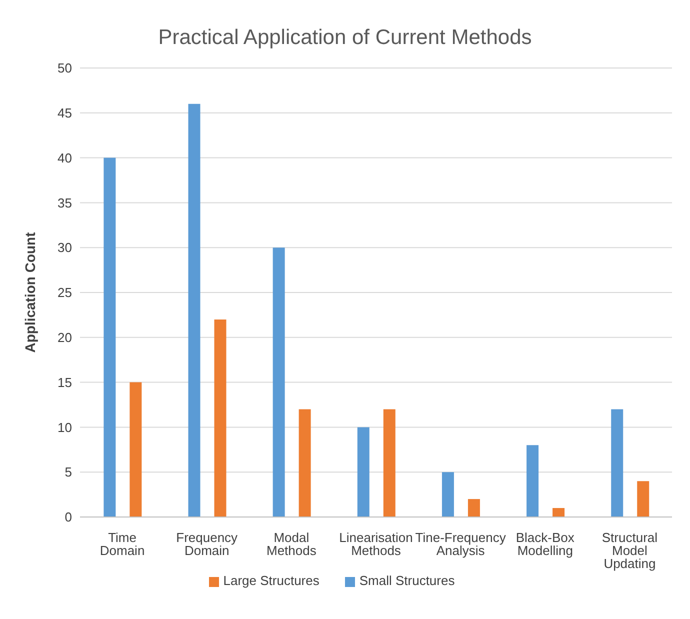 The image size is (690, 619). I want to click on y-tick-label: 50, so click(65, 68).